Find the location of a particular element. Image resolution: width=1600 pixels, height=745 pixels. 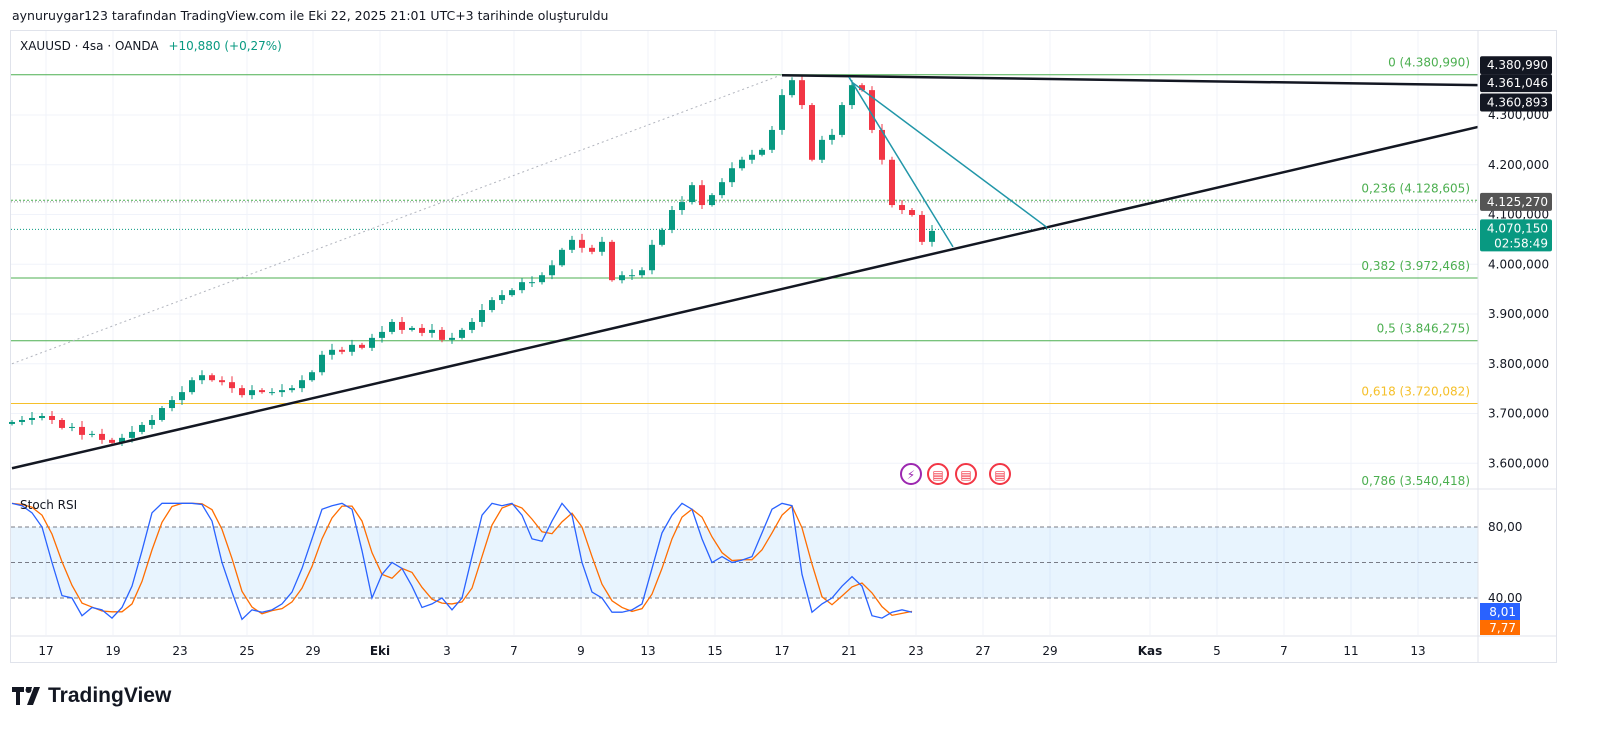

stoch-k-badge is located at coordinates (1500, 611).